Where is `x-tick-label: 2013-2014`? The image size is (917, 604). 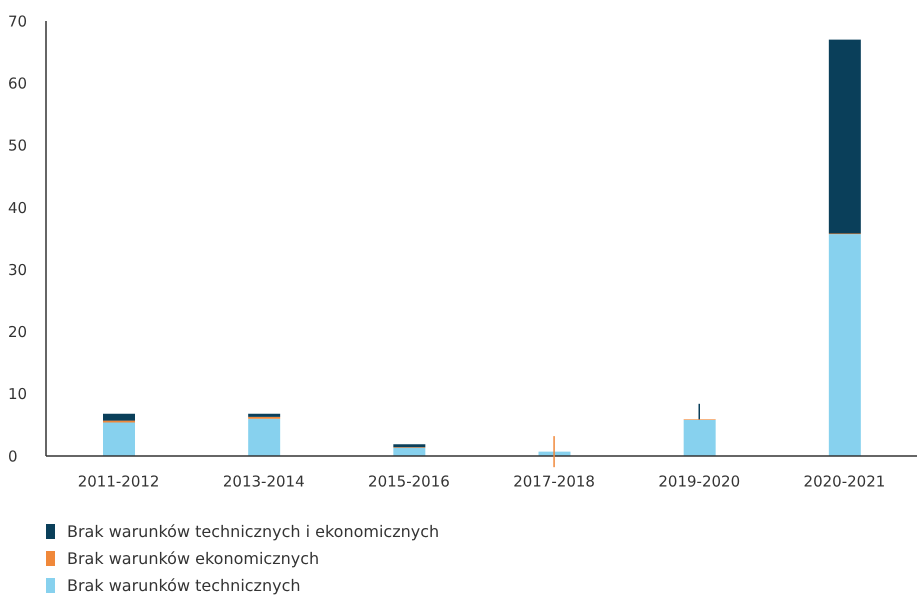 x-tick-label: 2013-2014 is located at coordinates (263, 481).